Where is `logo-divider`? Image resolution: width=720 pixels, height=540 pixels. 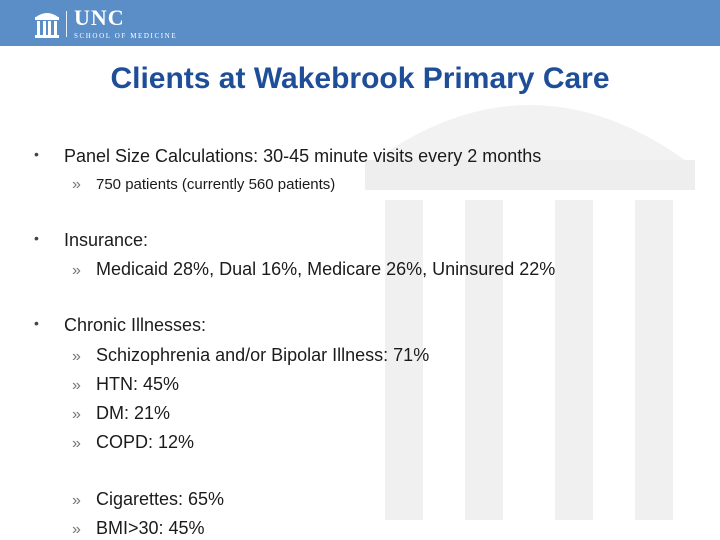
logo-divider is located at coordinates (66, 24).